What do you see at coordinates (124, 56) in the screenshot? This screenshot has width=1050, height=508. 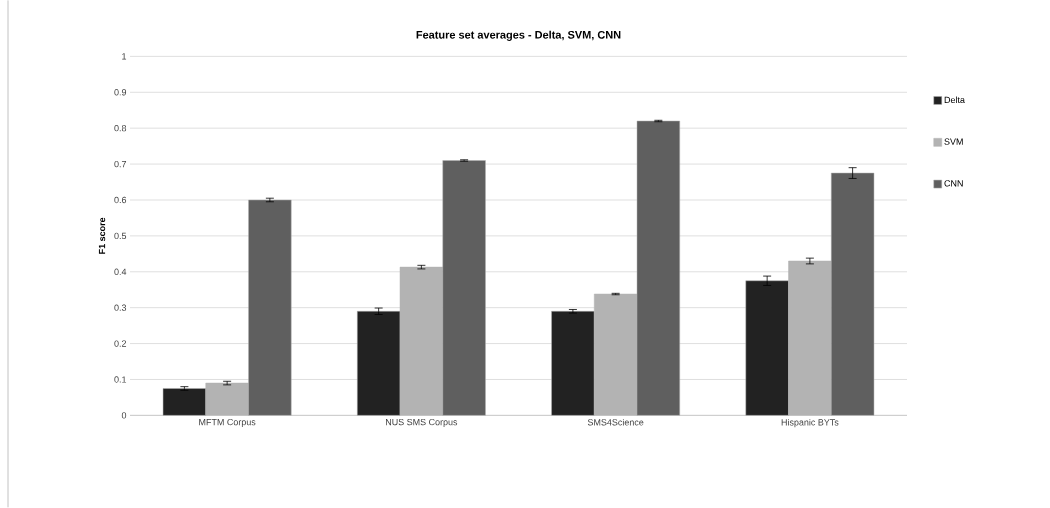 I see `y-tick-label: 1` at bounding box center [124, 56].